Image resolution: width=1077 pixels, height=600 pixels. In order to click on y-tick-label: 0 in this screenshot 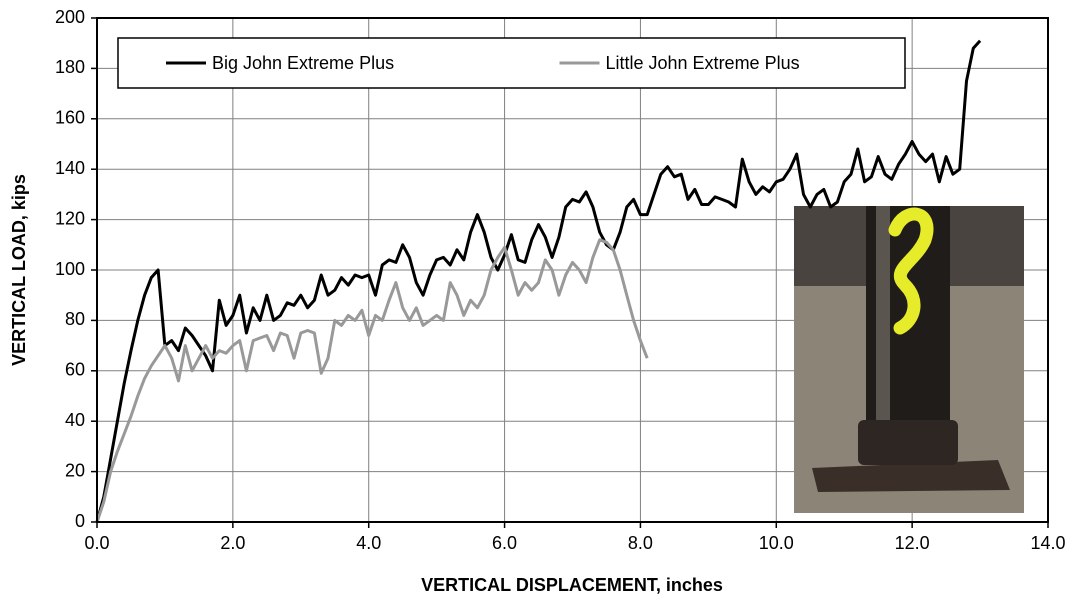, I will do `click(80, 521)`.